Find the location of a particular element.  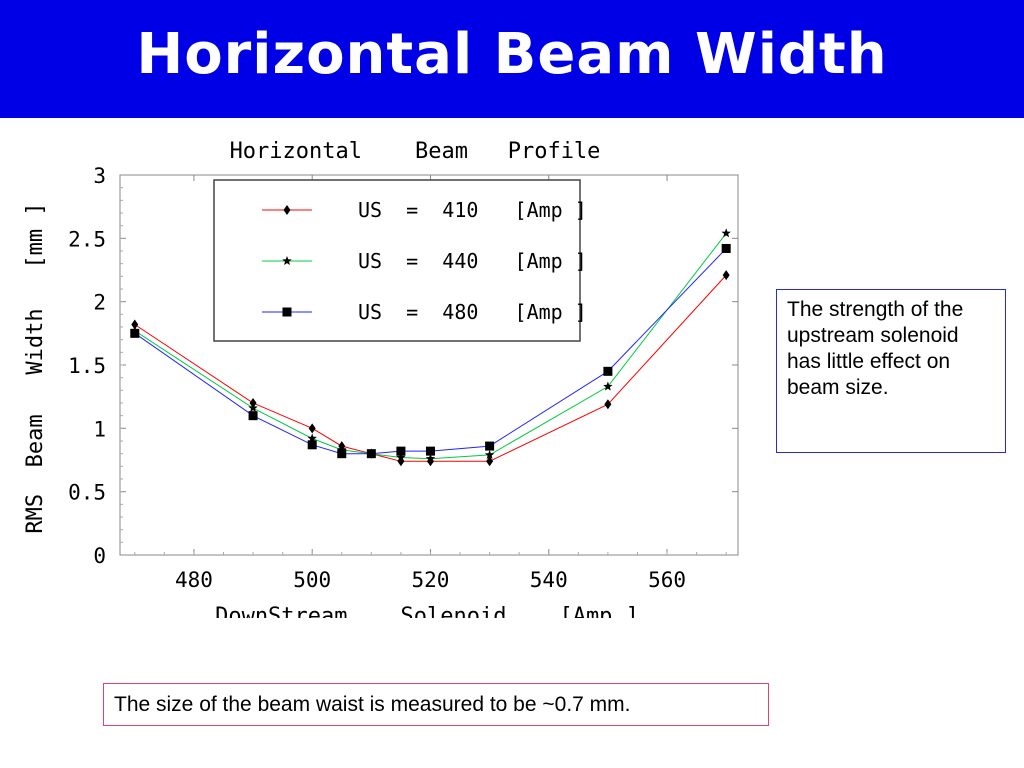

legend-label: US = 480 [Amp ] is located at coordinates (472, 312).